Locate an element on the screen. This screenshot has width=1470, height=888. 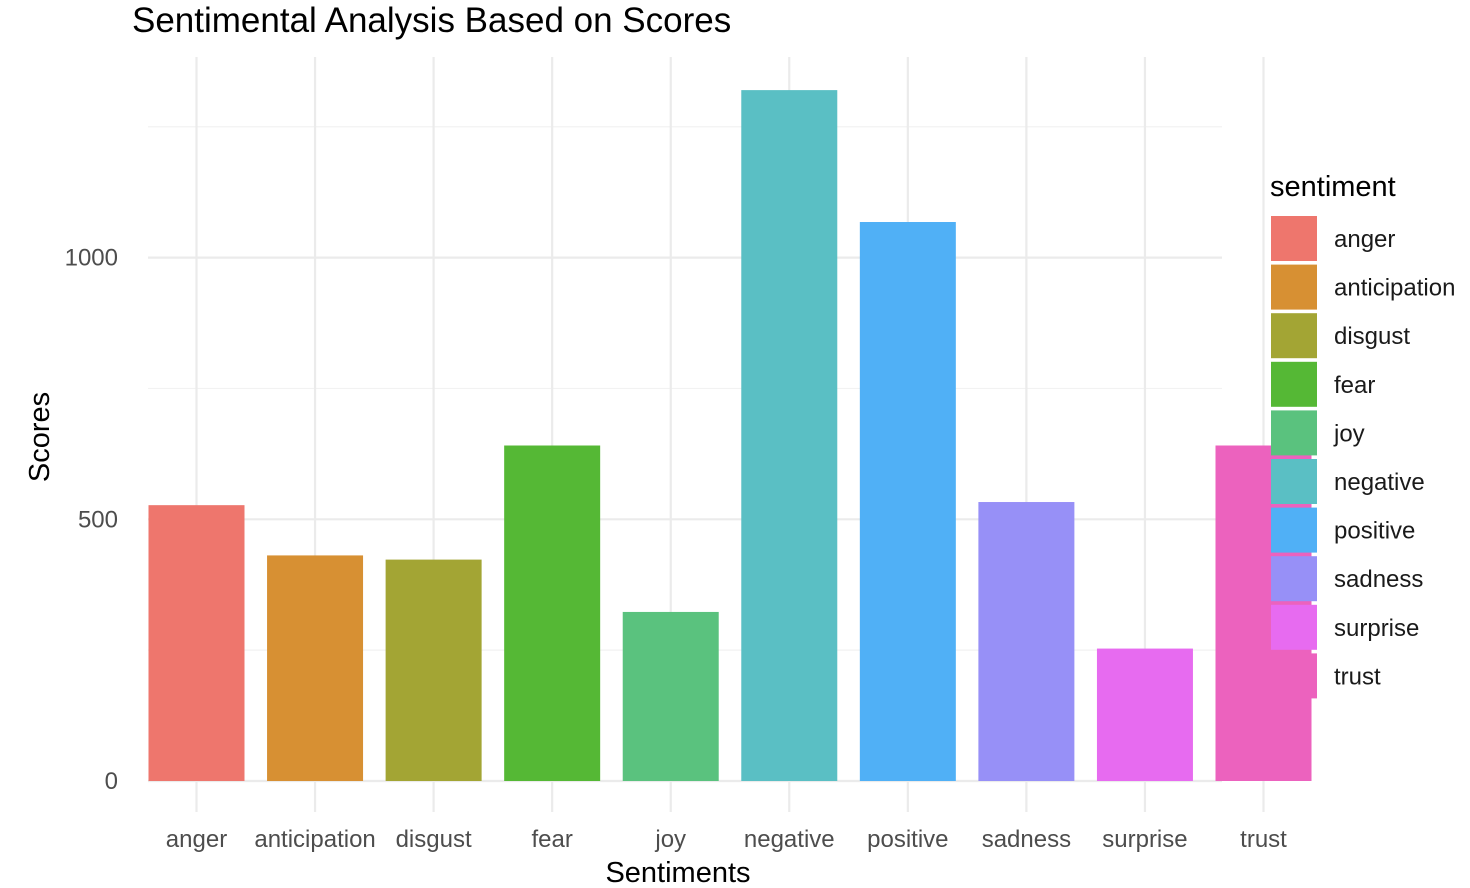
bar-negative is located at coordinates (789, 435).